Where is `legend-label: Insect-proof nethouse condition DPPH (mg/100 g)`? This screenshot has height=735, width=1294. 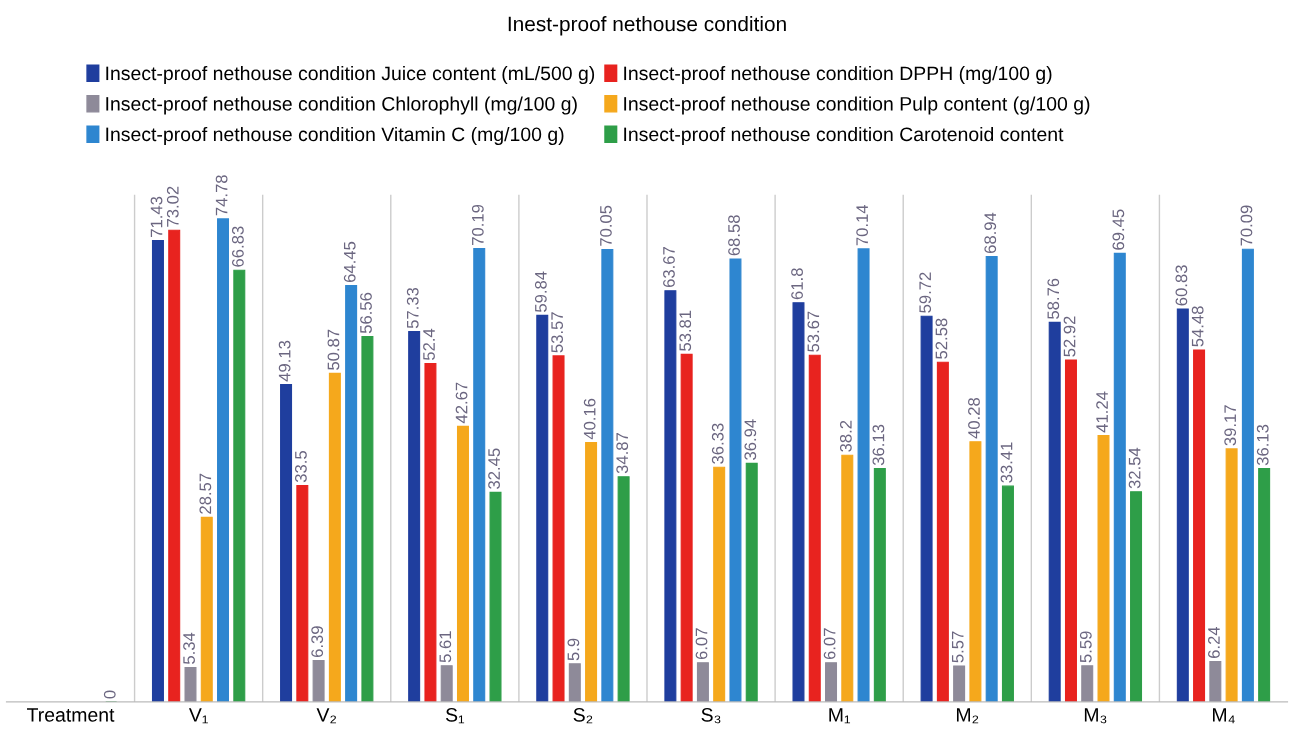
legend-label: Insect-proof nethouse condition DPPH (mg/100 g) is located at coordinates (838, 75).